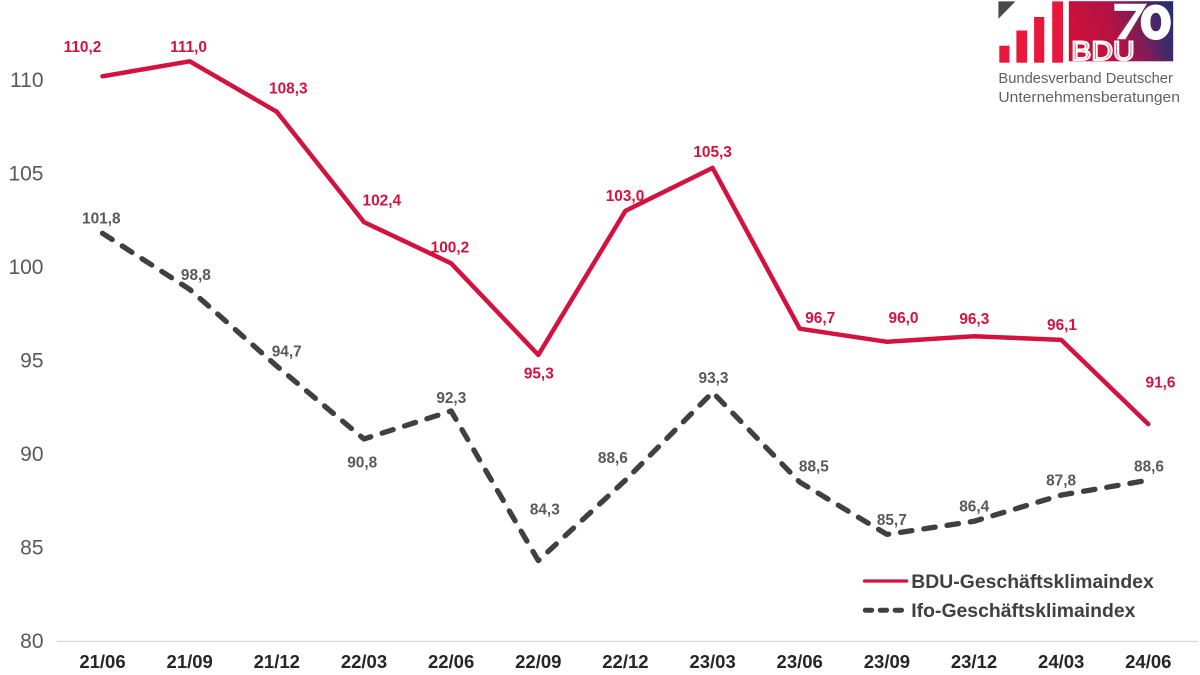 This screenshot has width=1200, height=675. Describe the element at coordinates (712, 152) in the screenshot. I see `svg-text: 105,3` at that location.